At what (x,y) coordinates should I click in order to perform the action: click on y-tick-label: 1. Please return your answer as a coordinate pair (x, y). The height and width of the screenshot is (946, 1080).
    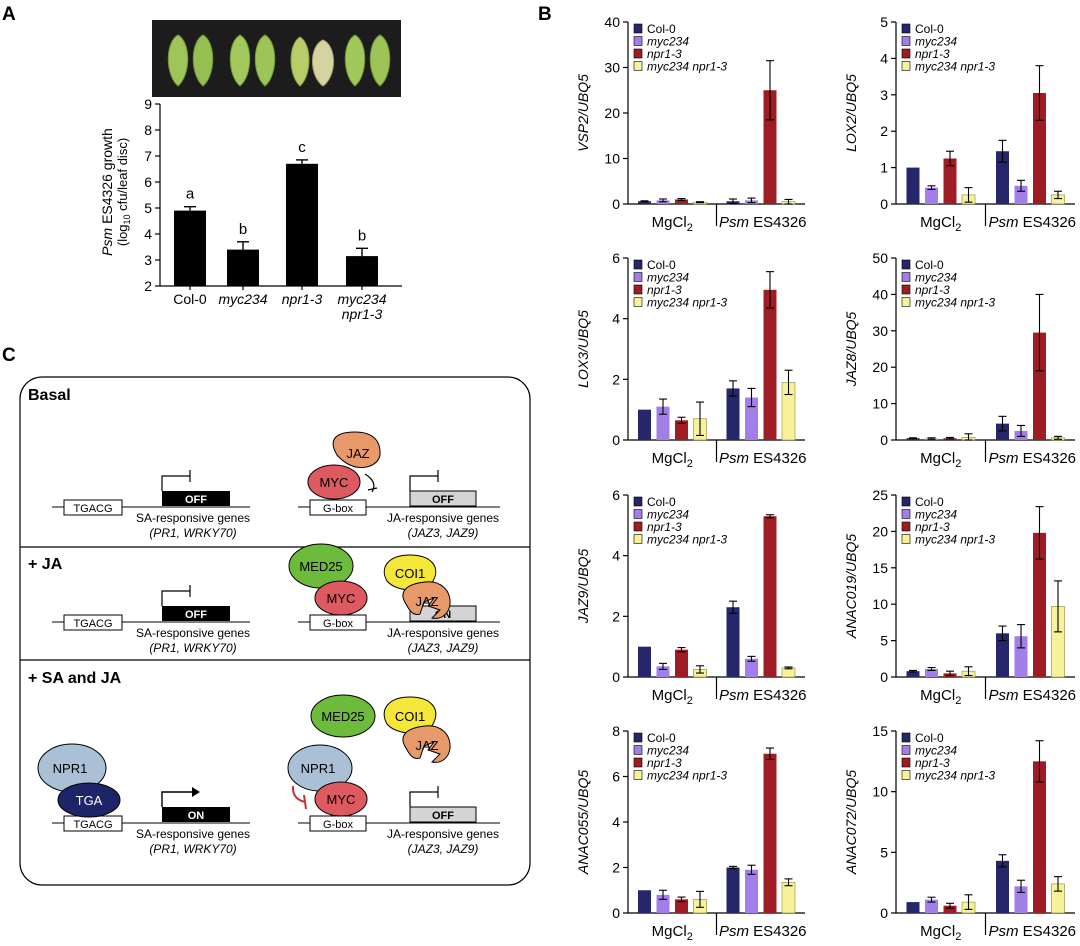
    Looking at the image, I should click on (884, 168).